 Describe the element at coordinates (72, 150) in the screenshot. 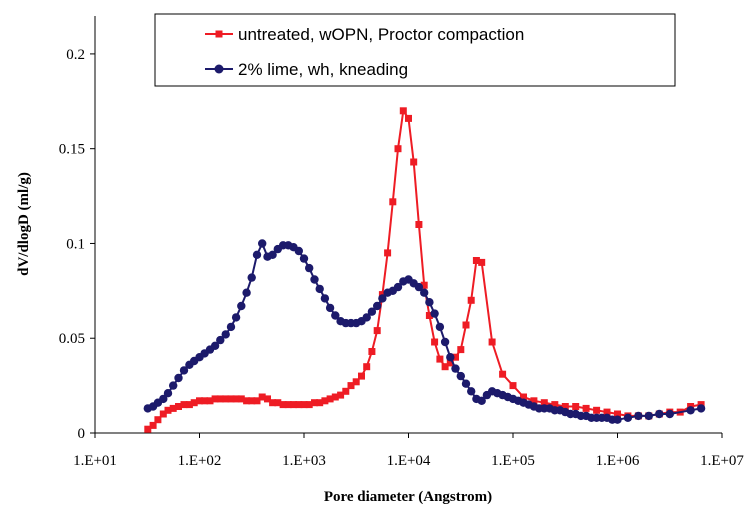

I see `y-tick-label: 0.15` at that location.